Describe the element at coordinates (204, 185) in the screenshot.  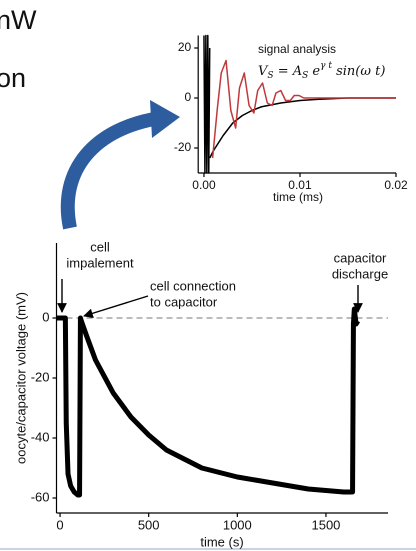
I see `x-tick-label: 0.00` at that location.